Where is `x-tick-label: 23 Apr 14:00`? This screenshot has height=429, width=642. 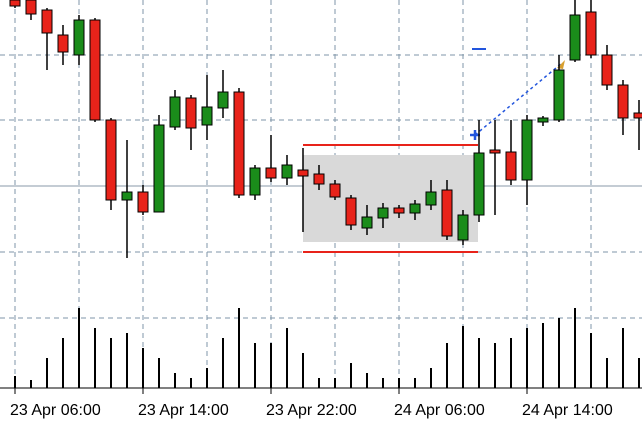
x-tick-label: 23 Apr 14:00 is located at coordinates (183, 410).